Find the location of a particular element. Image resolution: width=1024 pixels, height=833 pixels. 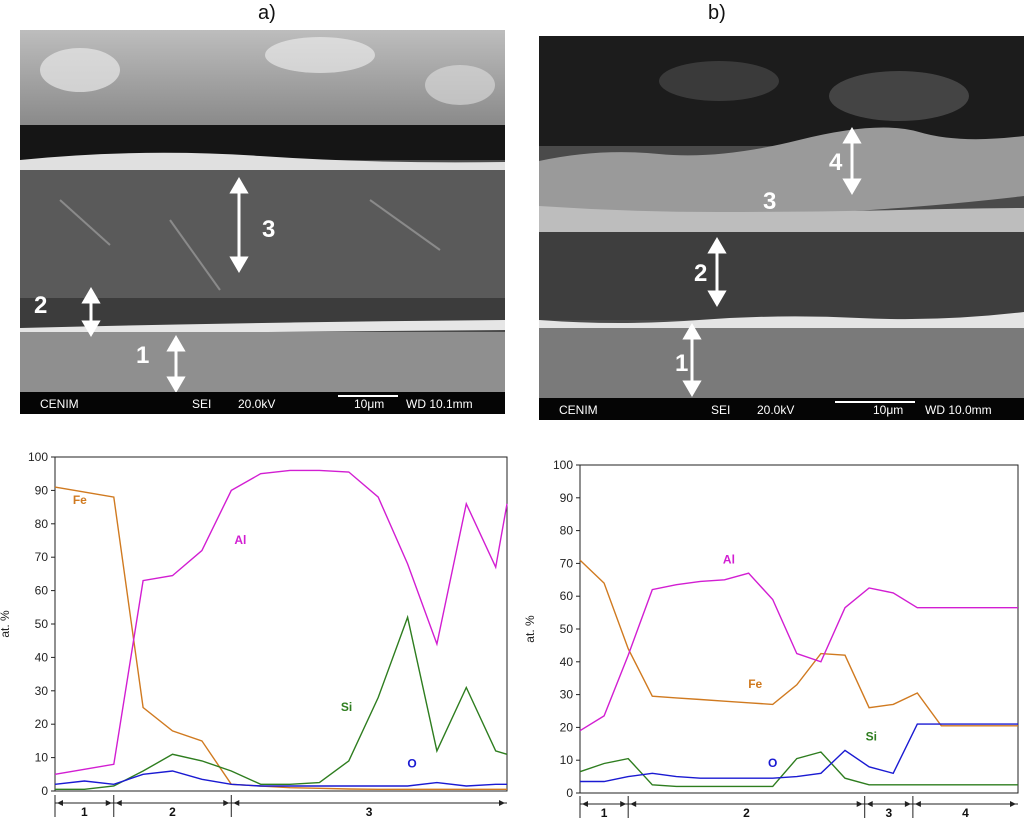

sem-a-mode: SEI is located at coordinates (202, 404).